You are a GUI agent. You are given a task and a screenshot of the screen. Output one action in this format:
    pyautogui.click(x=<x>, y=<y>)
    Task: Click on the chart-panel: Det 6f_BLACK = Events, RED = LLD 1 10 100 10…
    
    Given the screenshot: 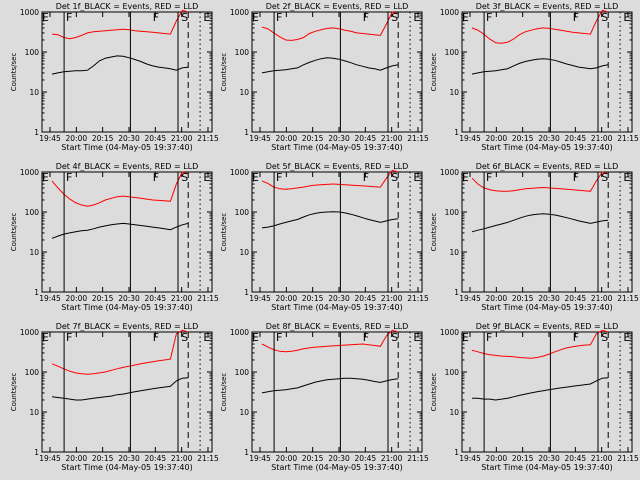 What is the action you would take?
    pyautogui.click(x=534, y=237)
    